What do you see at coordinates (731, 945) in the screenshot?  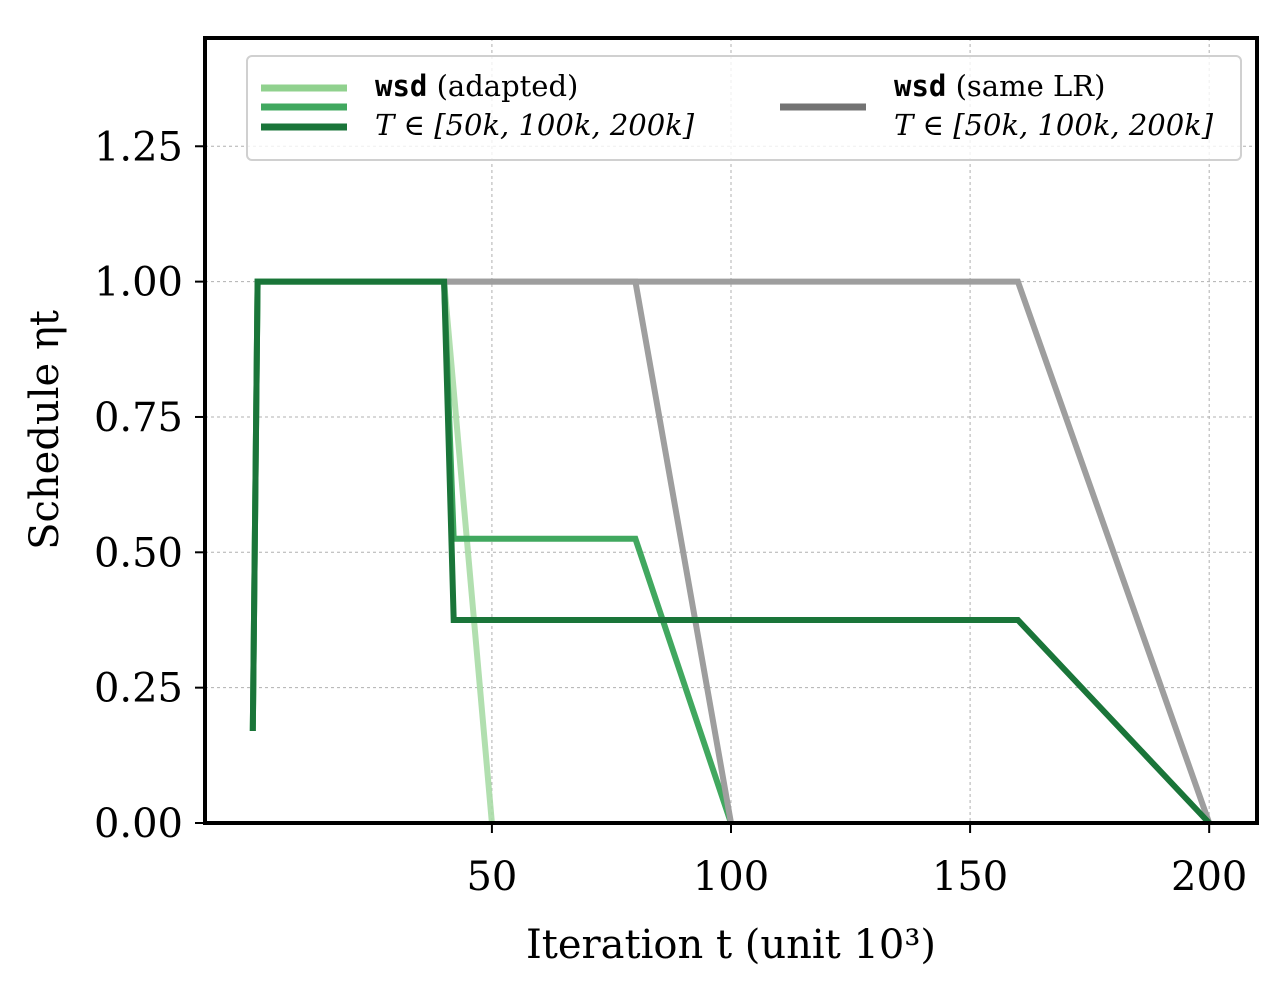 I see `x-axis-title: Iteration t (unit 10³)` at bounding box center [731, 945].